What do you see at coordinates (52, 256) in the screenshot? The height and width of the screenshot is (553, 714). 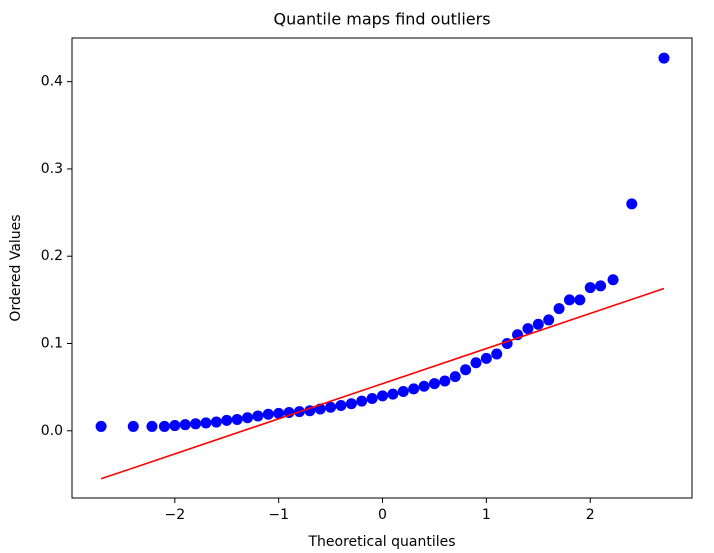 I see `y-tick-label: 0.2` at bounding box center [52, 256].